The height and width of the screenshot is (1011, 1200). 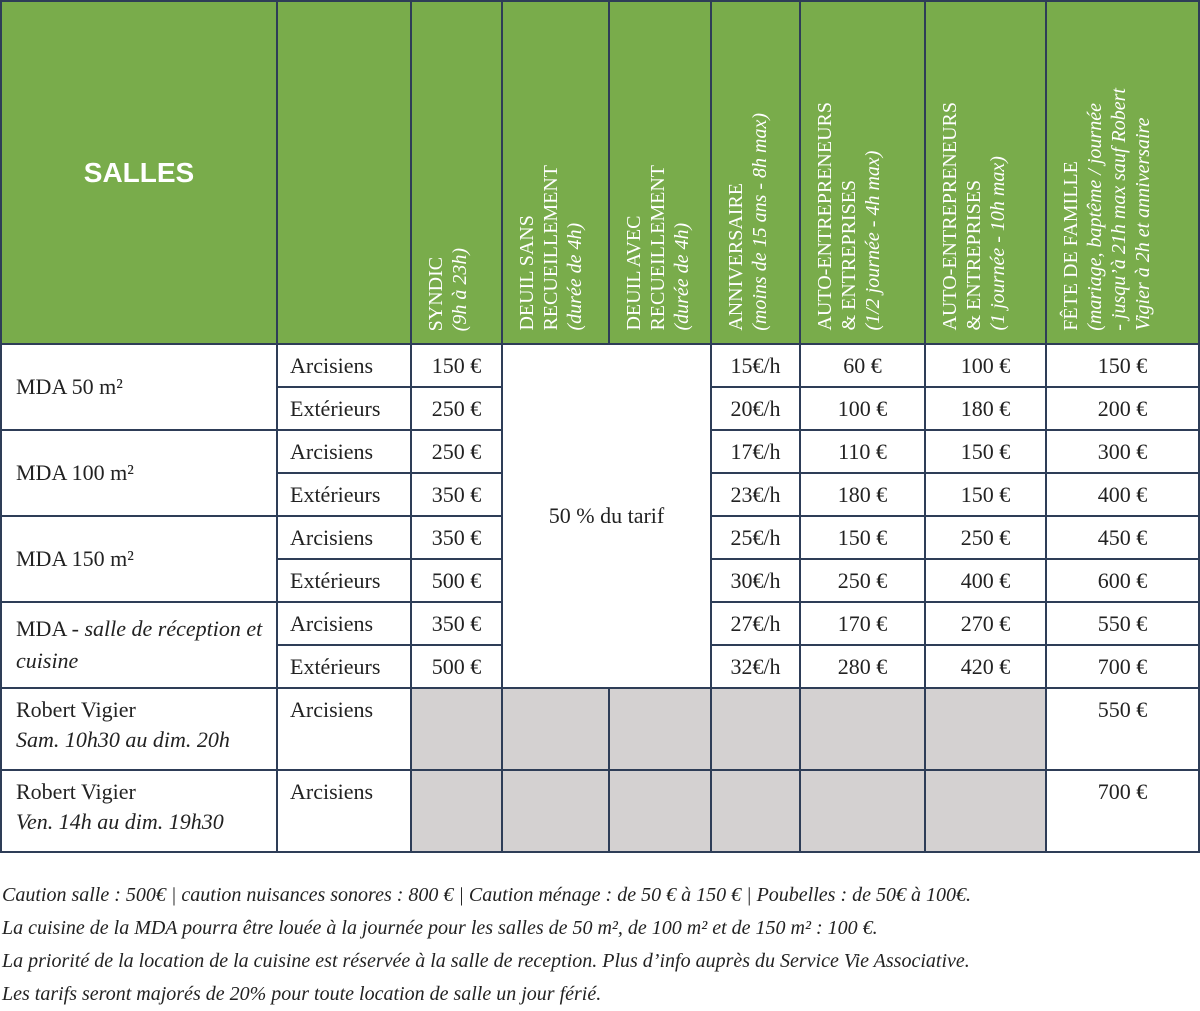 What do you see at coordinates (755, 537) in the screenshot?
I see `price-cell: 25€/h` at bounding box center [755, 537].